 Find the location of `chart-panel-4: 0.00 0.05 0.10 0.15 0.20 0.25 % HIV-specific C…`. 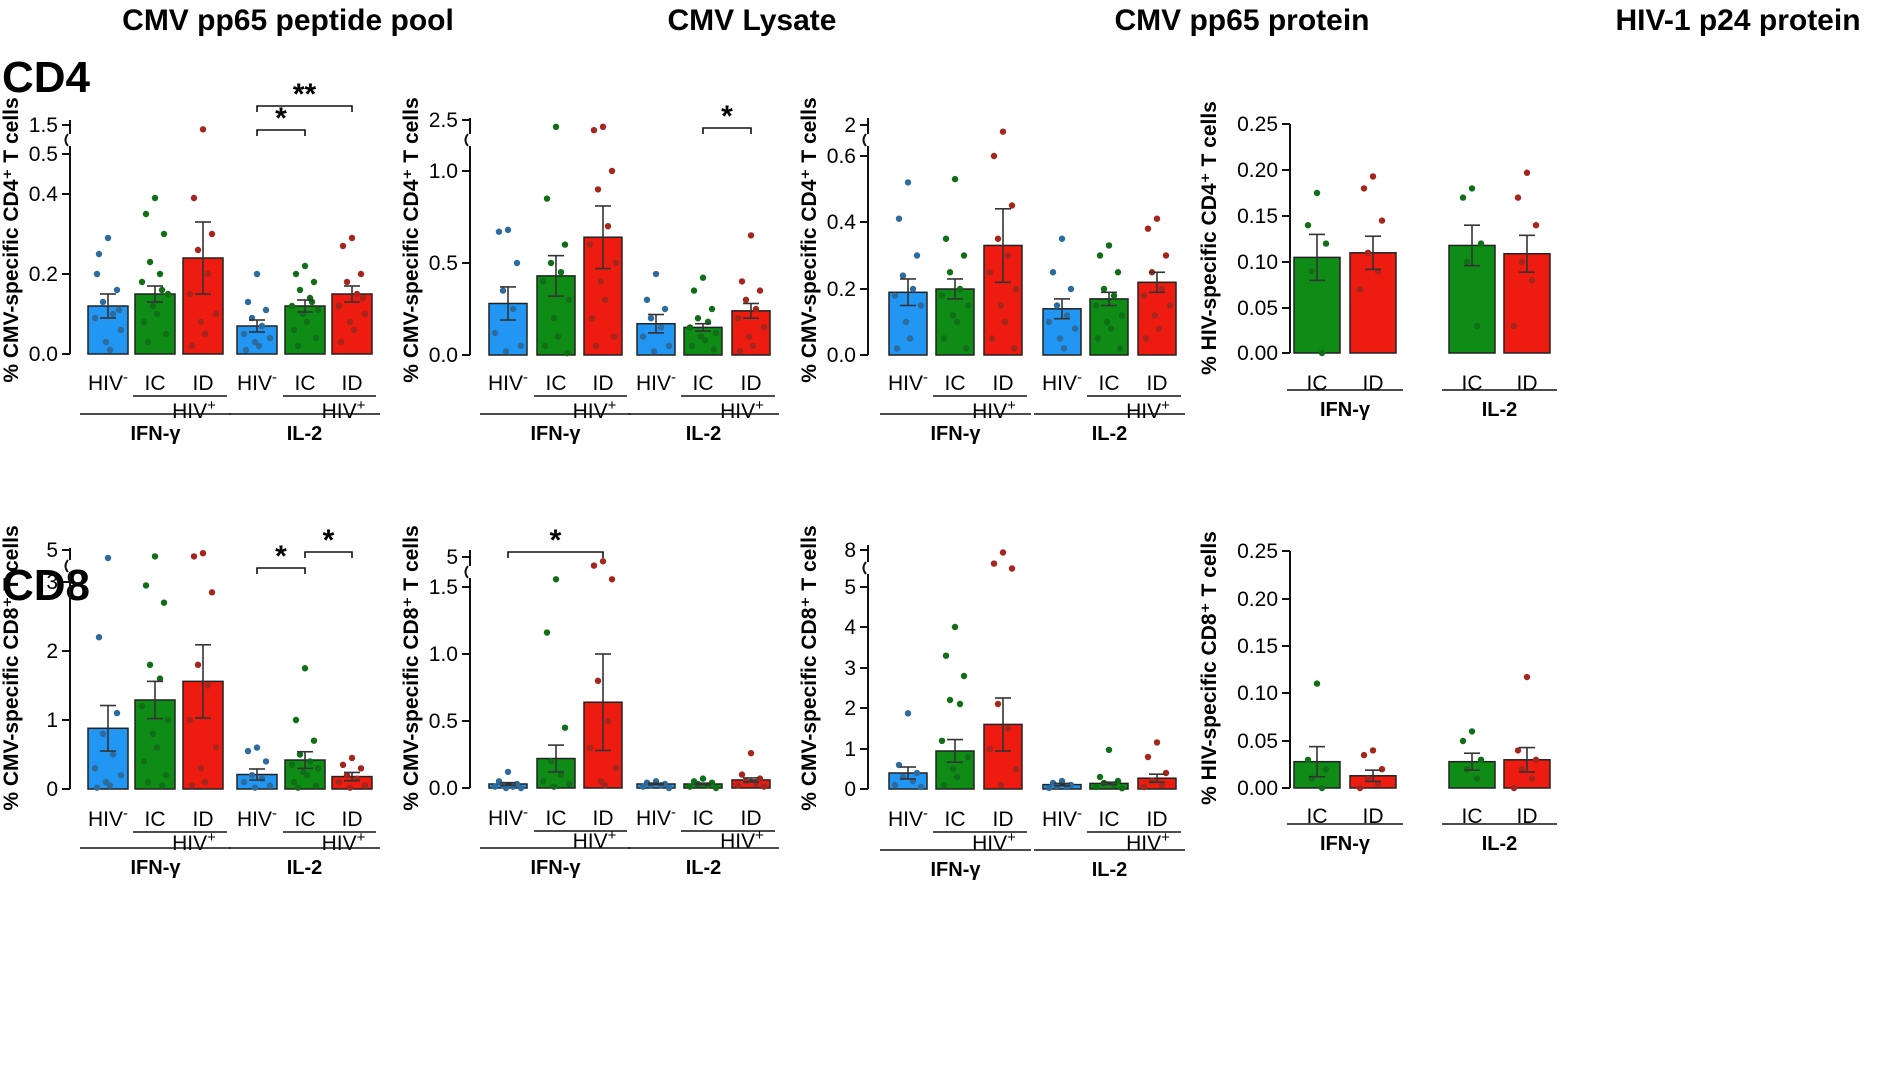

chart-panel-4: 0.00 0.05 0.10 0.15 0.20 0.25 % HIV-specific C… is located at coordinates (1377, 261).